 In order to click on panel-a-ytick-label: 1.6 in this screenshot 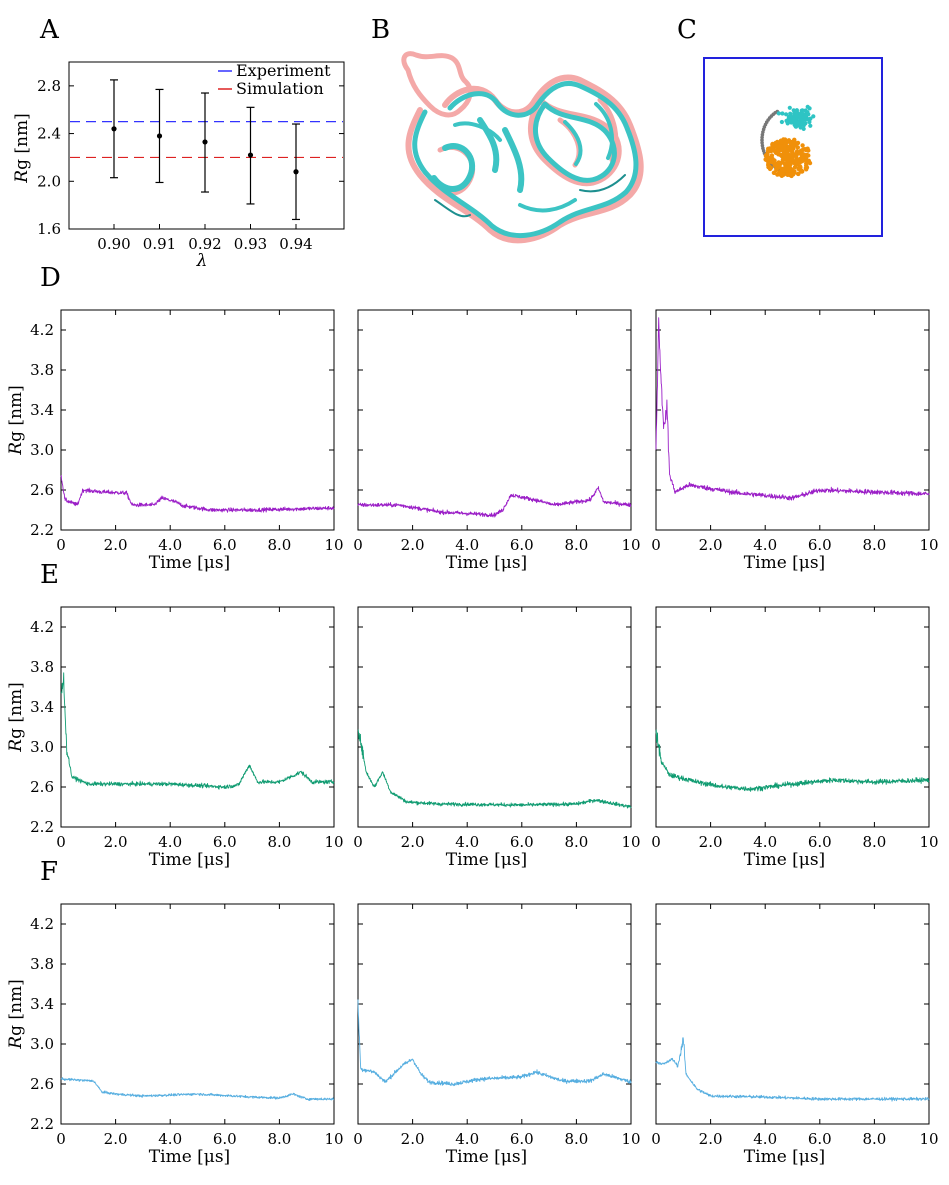, I will do `click(49, 229)`.